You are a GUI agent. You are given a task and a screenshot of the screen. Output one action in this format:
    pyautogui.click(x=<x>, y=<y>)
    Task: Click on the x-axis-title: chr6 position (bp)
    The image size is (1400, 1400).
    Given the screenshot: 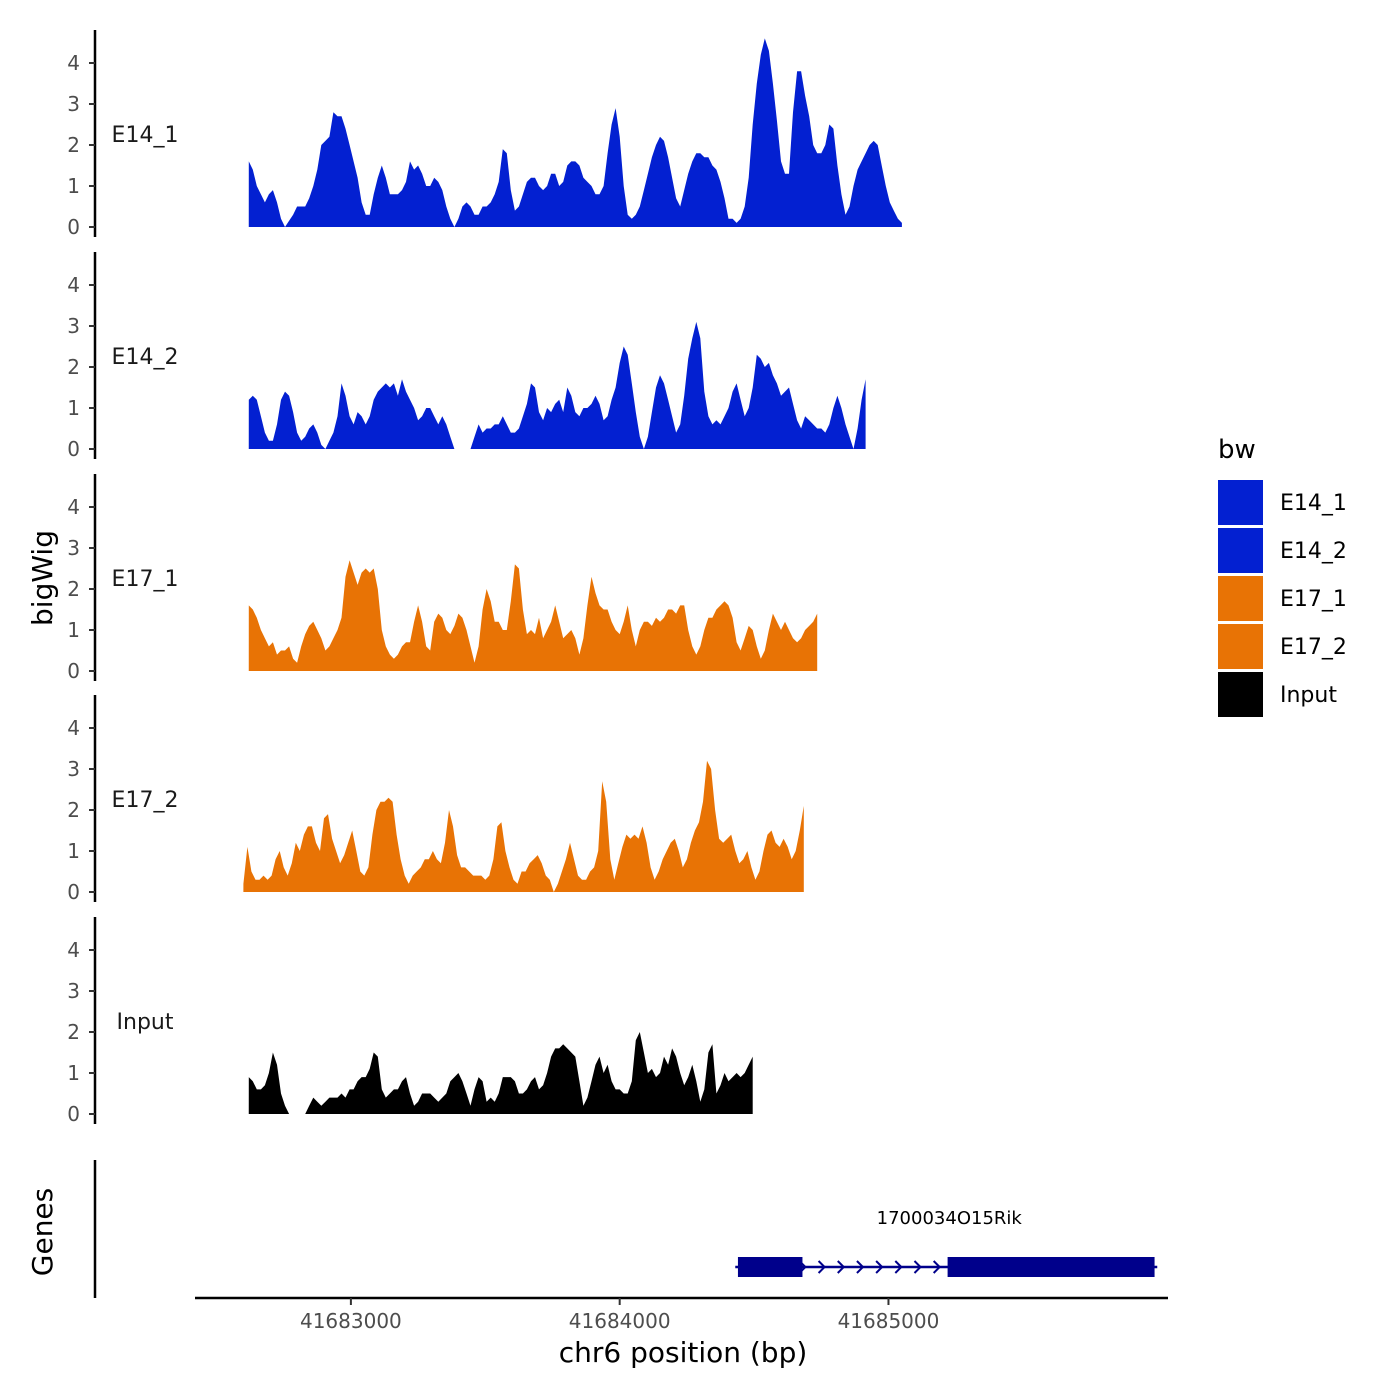 What is the action you would take?
    pyautogui.click(x=683, y=1352)
    